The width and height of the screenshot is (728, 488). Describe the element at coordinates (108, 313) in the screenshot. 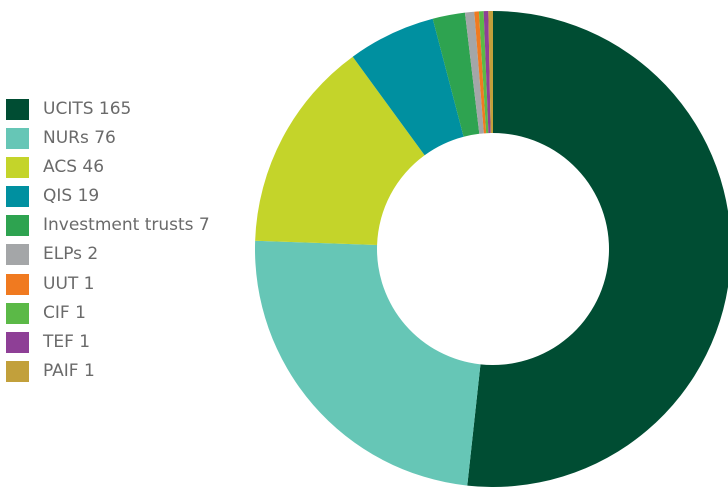

I see `legend-item: CIF 1` at that location.